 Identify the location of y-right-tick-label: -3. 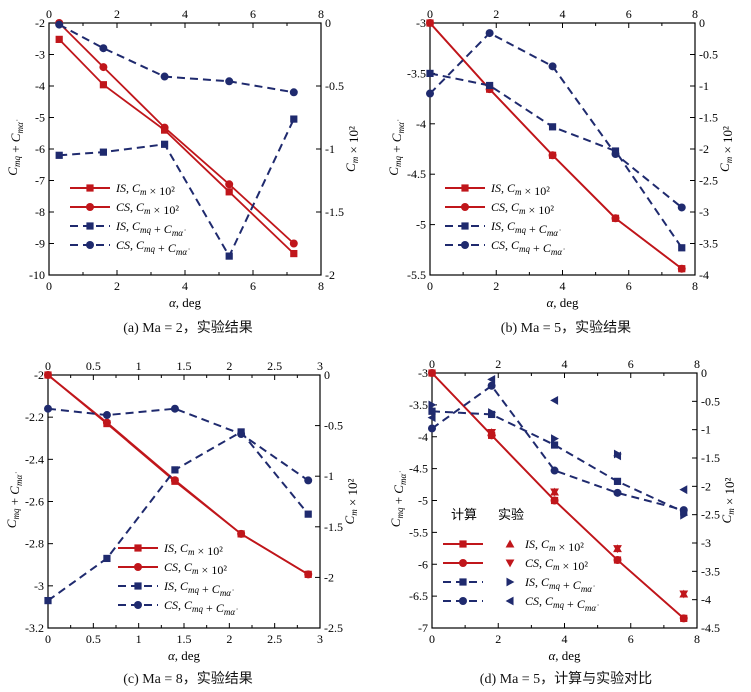
(704, 212).